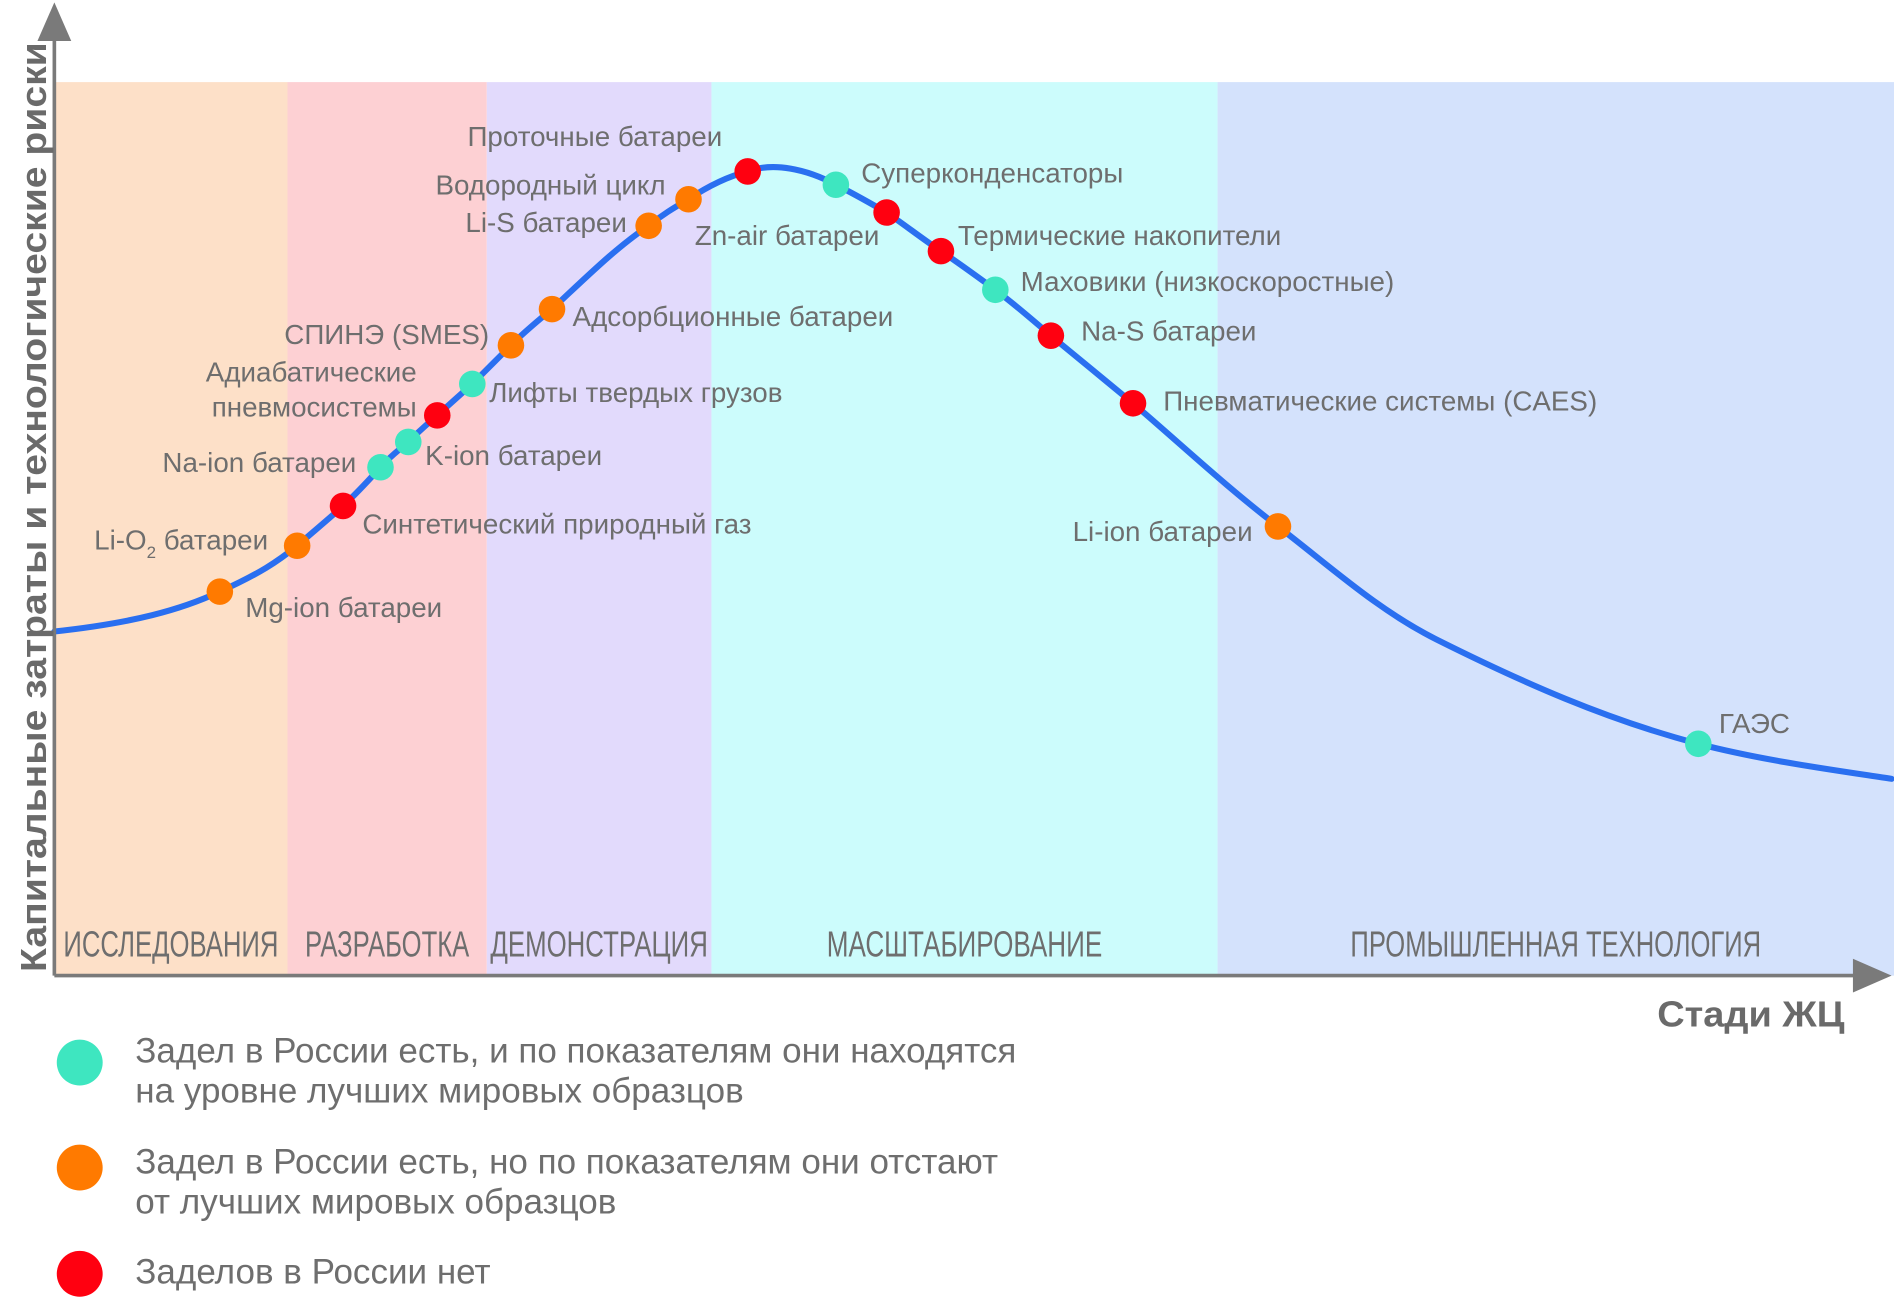  What do you see at coordinates (311, 372) in the screenshot?
I see `technology-label: Адиабатические` at bounding box center [311, 372].